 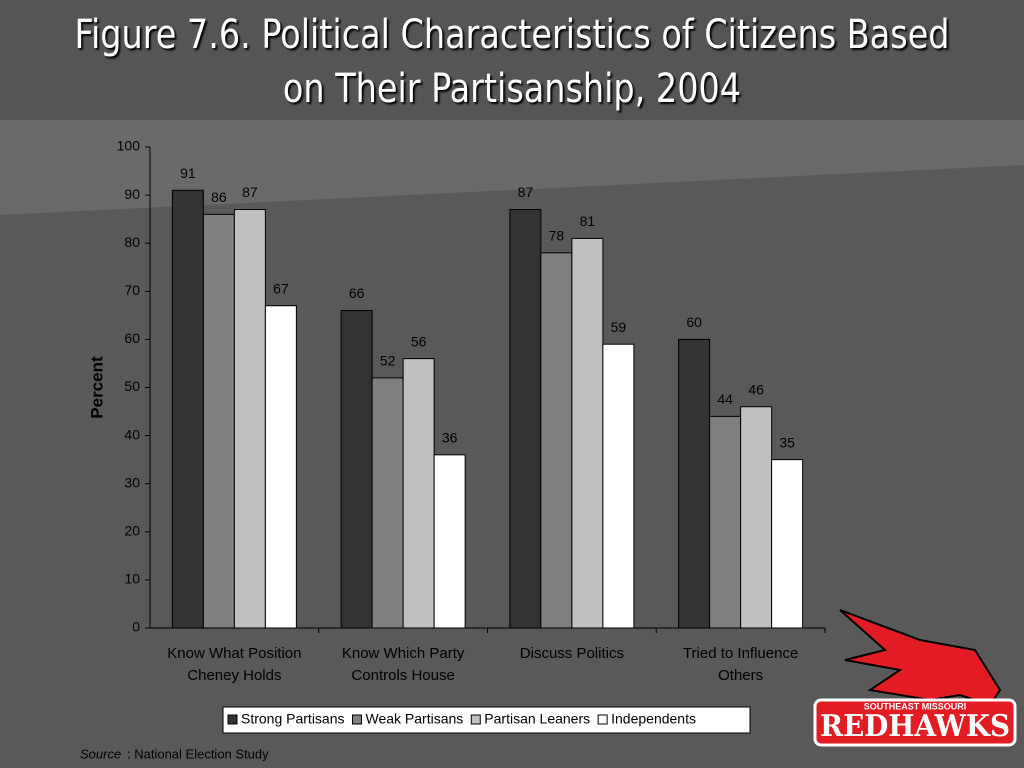 I want to click on logo: SOUTHEAST MISSOURI REDHAWKS, so click(x=915, y=678).